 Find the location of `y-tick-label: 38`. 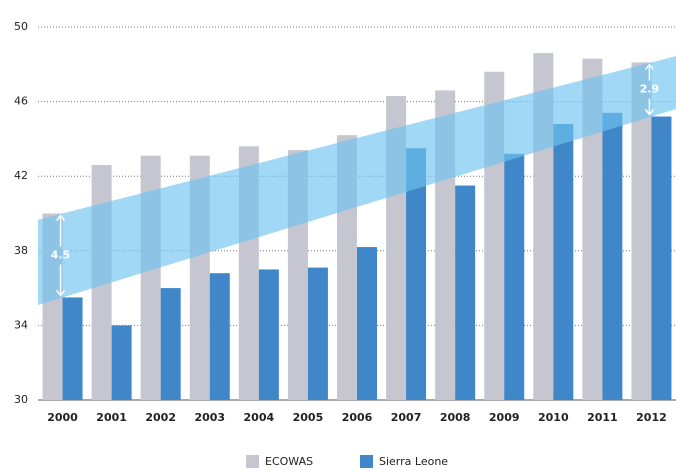

y-tick-label: 38 is located at coordinates (21, 250).